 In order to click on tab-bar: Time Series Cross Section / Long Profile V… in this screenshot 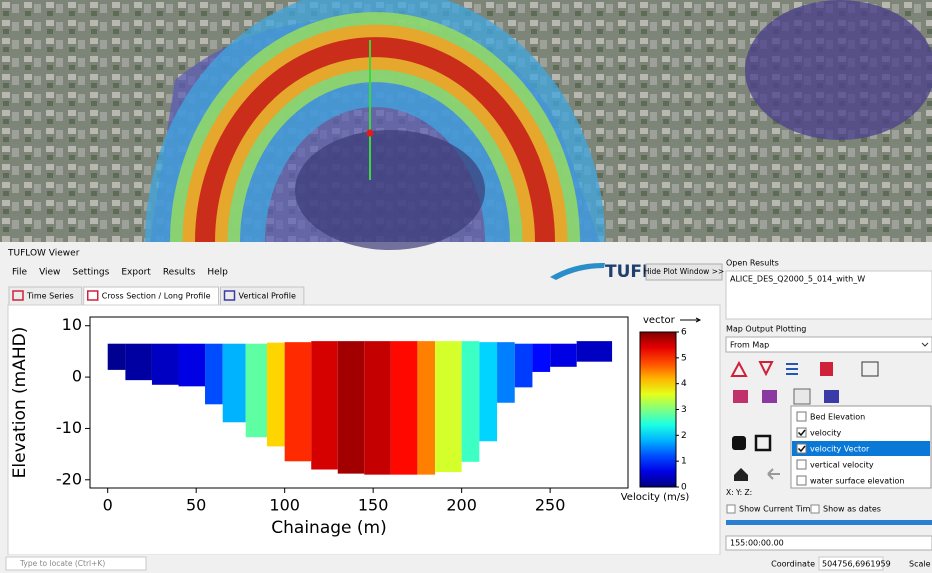, I will do `click(156, 296)`.